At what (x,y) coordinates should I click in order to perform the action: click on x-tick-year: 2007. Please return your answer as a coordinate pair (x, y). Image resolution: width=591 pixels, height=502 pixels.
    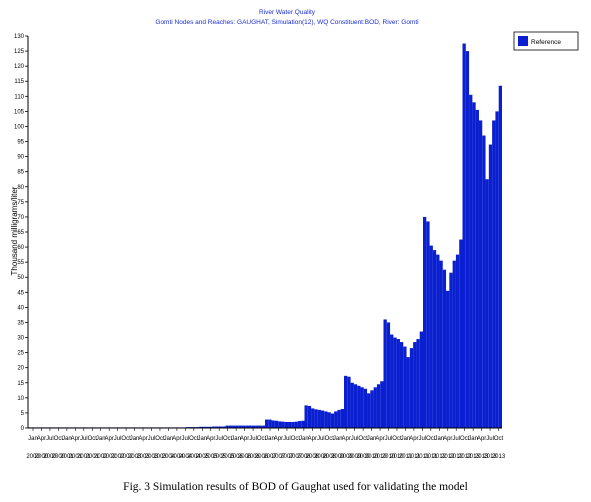
    Looking at the image, I should click on (287, 457).